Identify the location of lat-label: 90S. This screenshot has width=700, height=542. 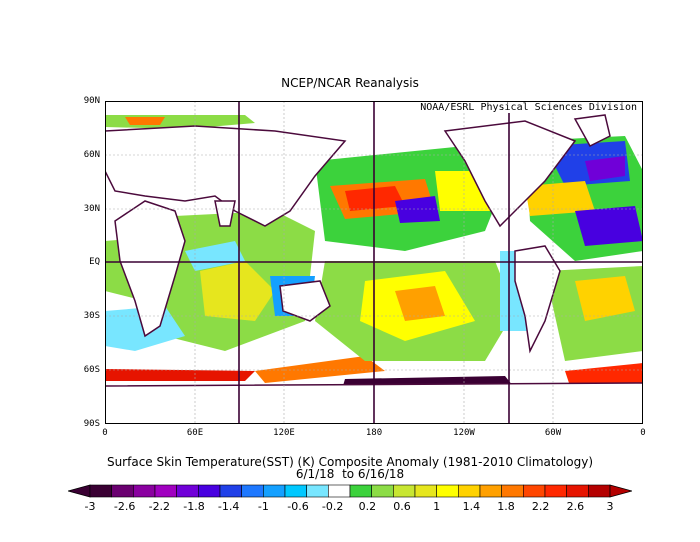
(91, 424).